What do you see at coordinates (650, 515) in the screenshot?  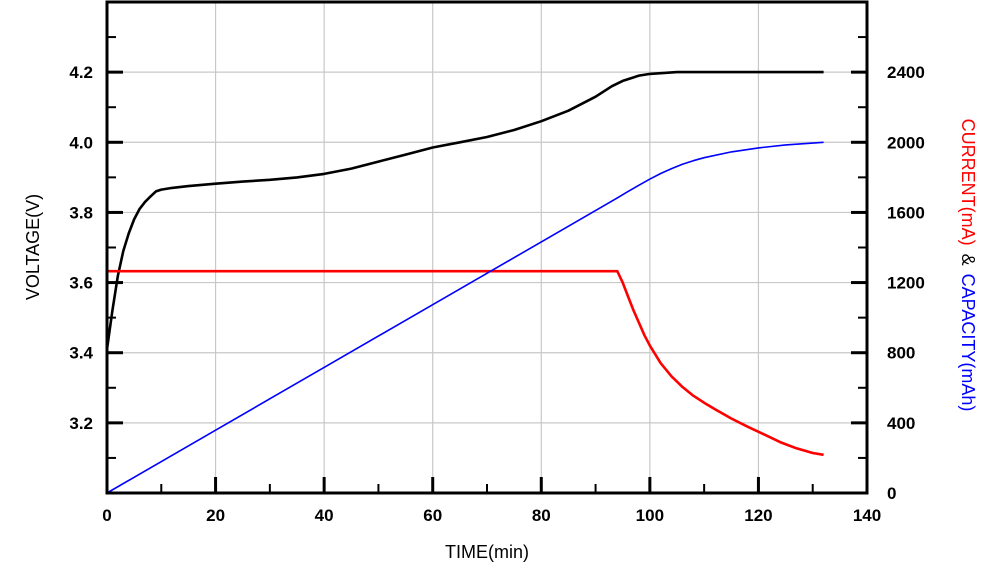 I see `x-tick-label: 100` at bounding box center [650, 515].